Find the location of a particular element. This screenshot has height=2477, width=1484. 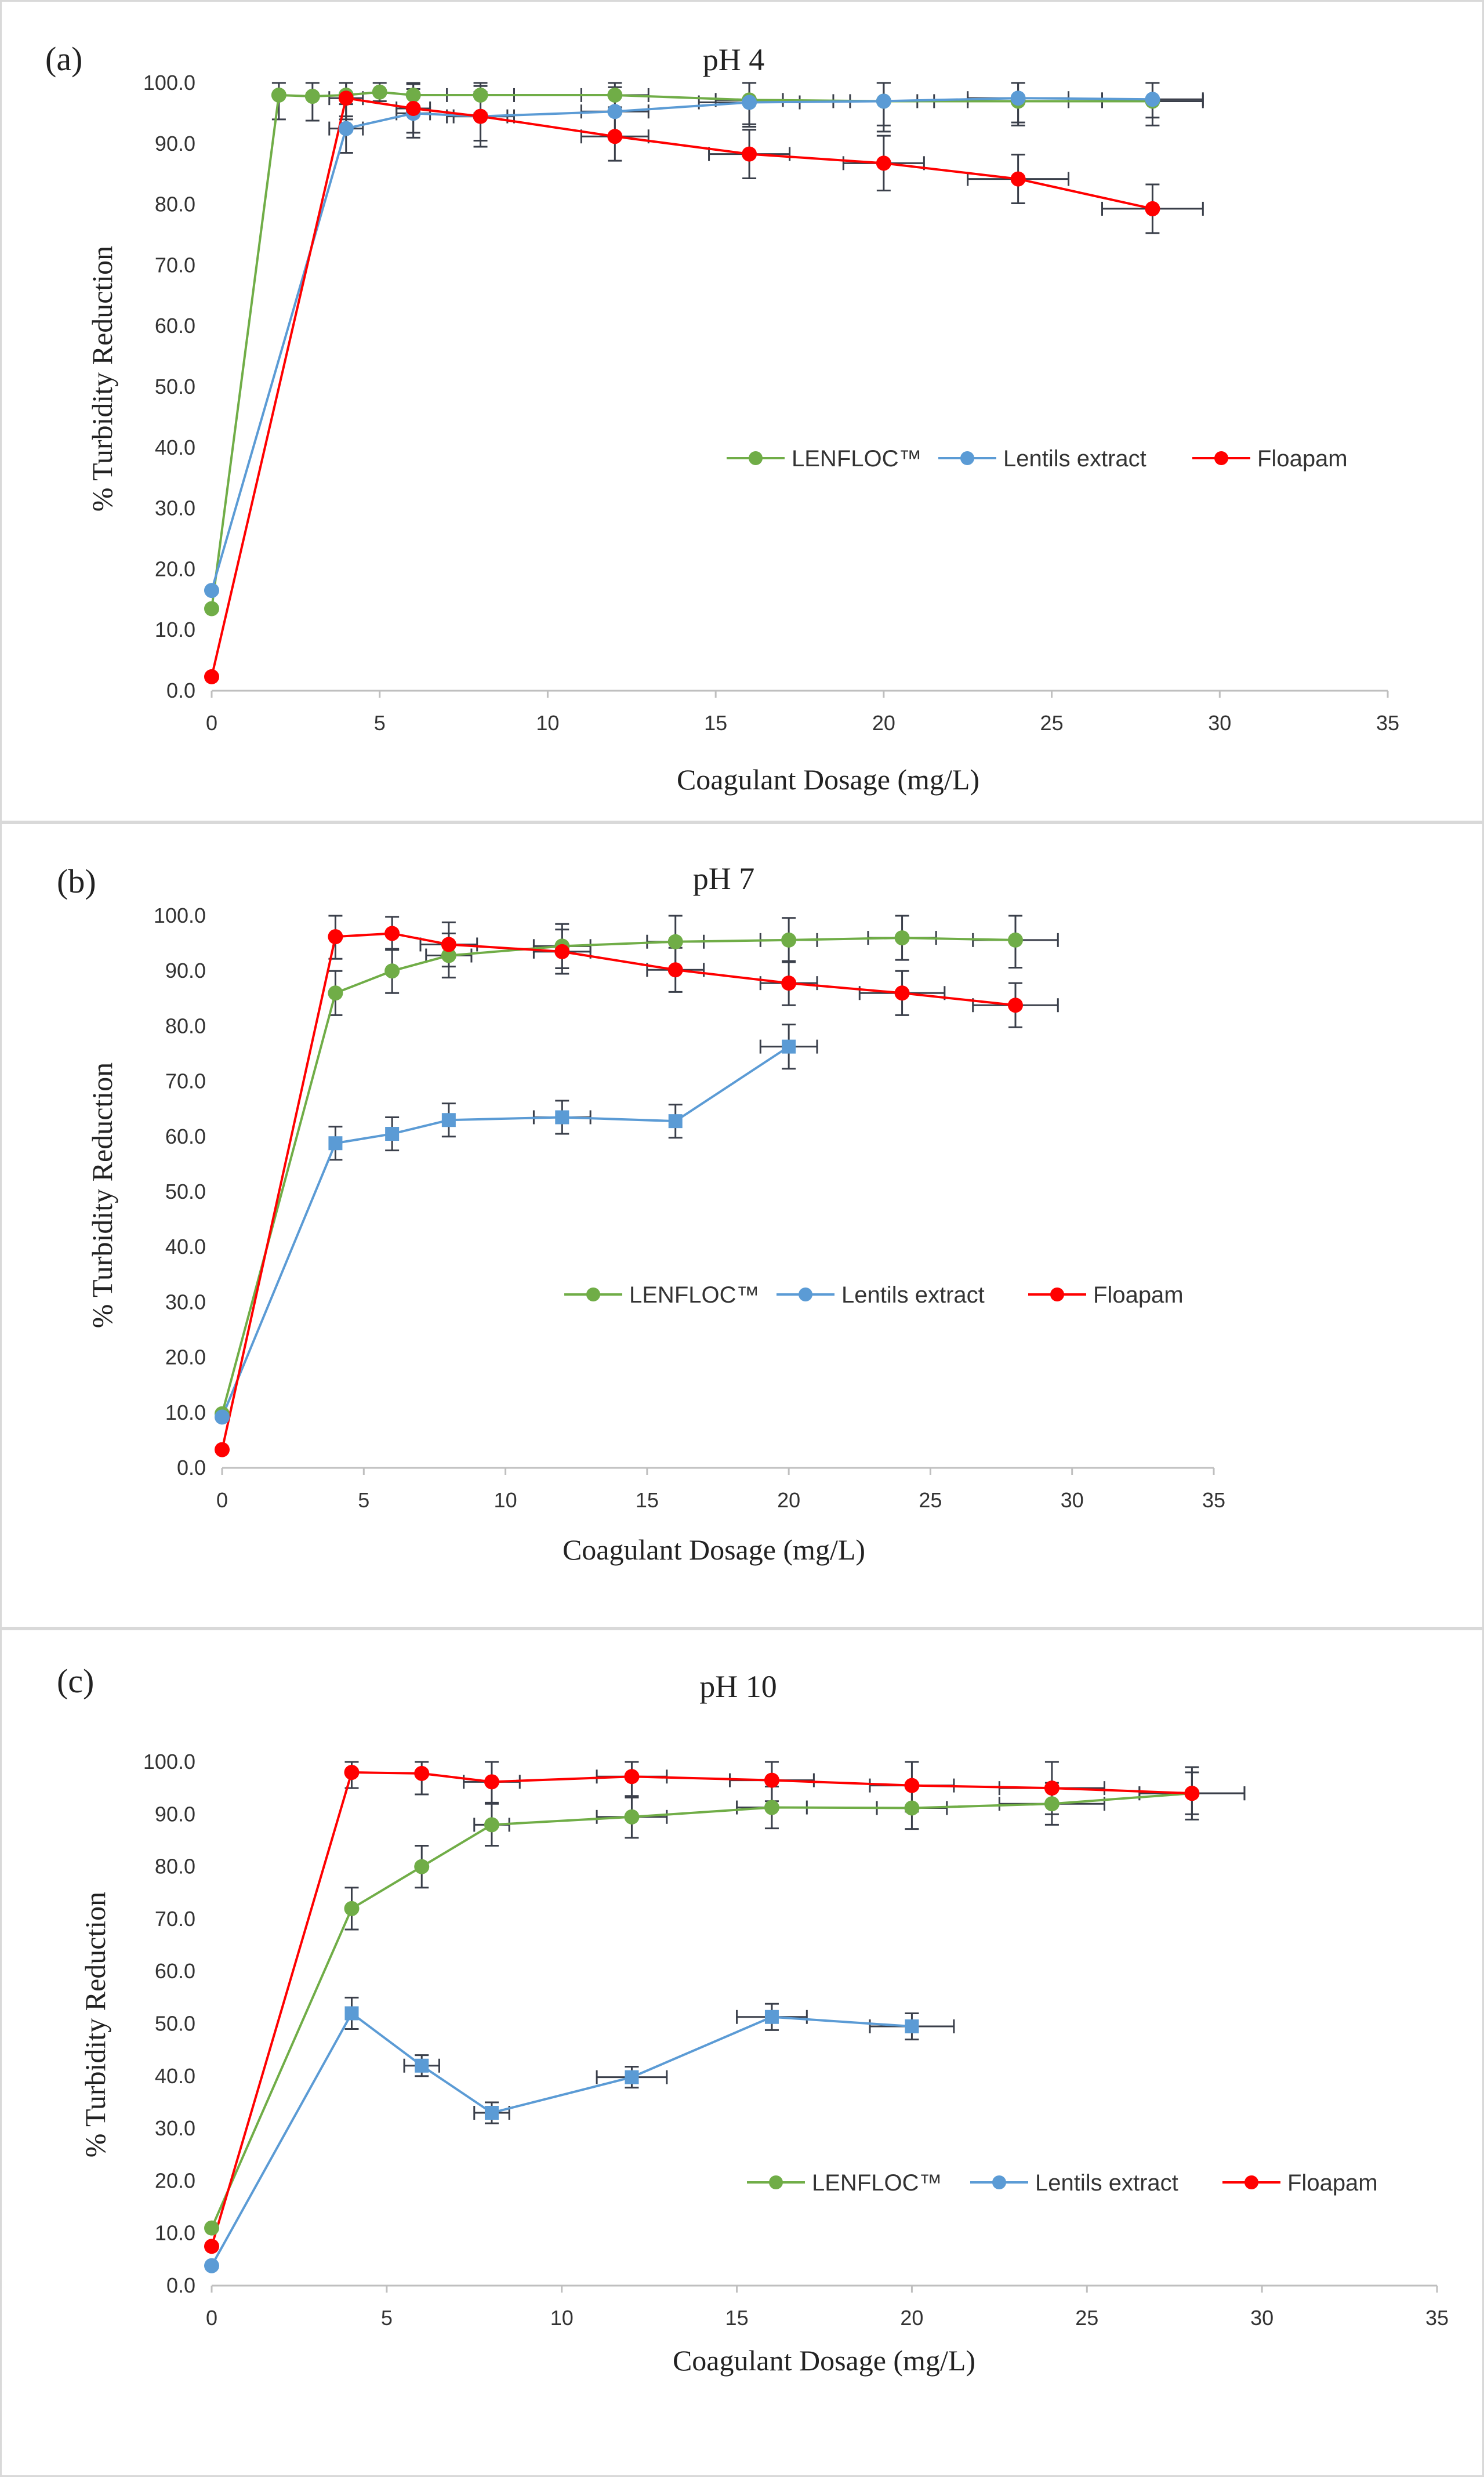

legend-label: Lentils extract is located at coordinates (1075, 459).